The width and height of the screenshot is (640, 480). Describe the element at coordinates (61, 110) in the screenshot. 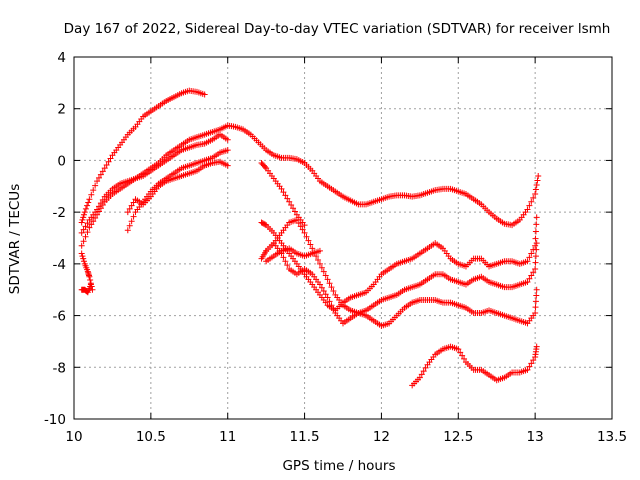

I see `y-tick-label: 2` at that location.